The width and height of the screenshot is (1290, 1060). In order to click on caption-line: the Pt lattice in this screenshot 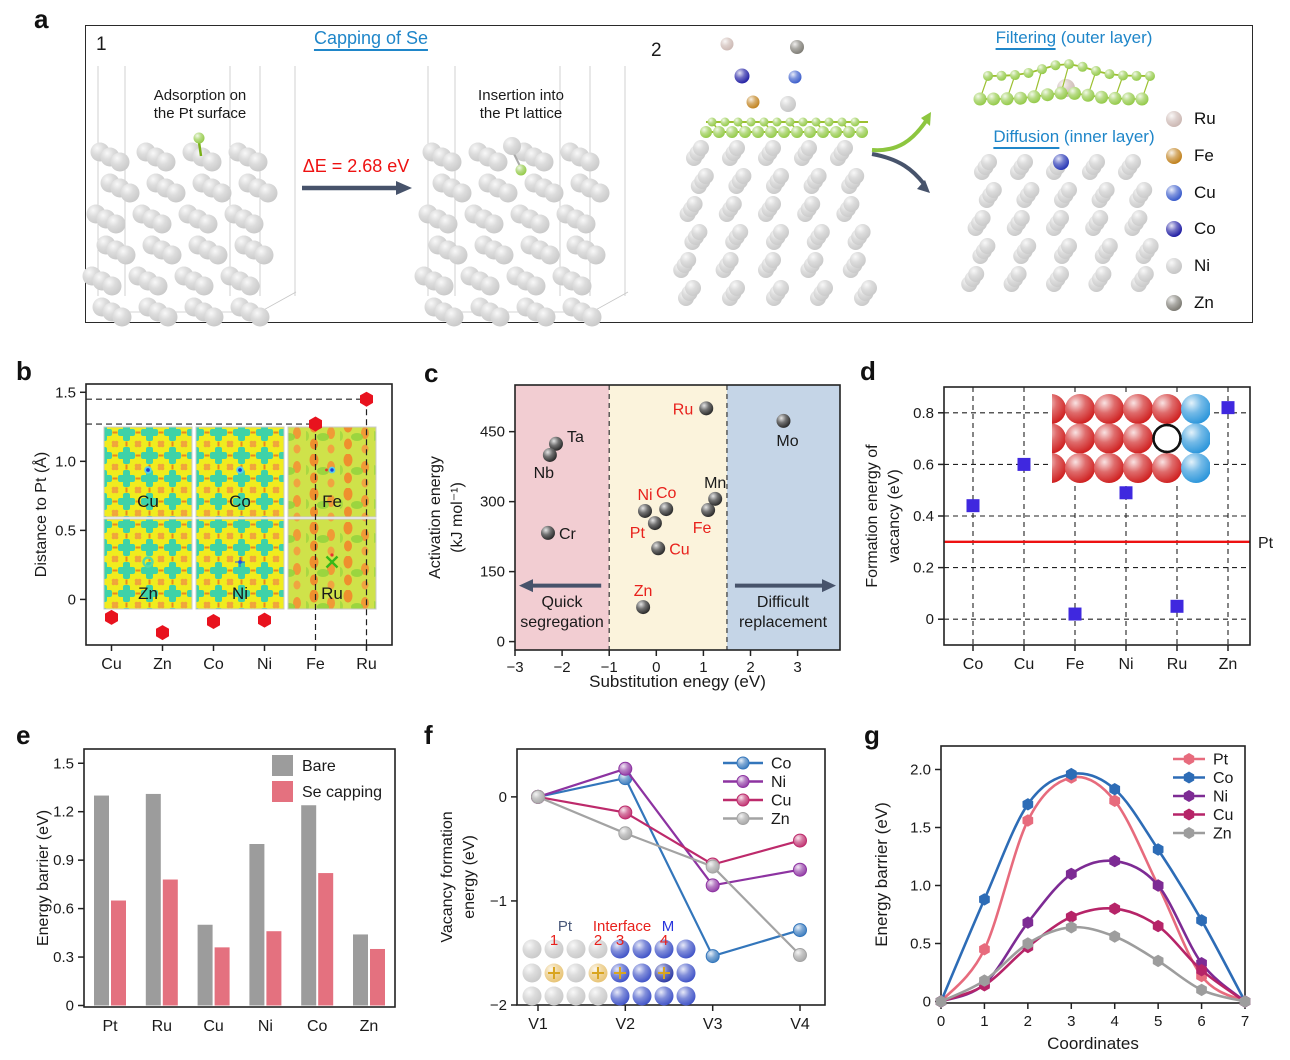, I will do `click(521, 113)`.